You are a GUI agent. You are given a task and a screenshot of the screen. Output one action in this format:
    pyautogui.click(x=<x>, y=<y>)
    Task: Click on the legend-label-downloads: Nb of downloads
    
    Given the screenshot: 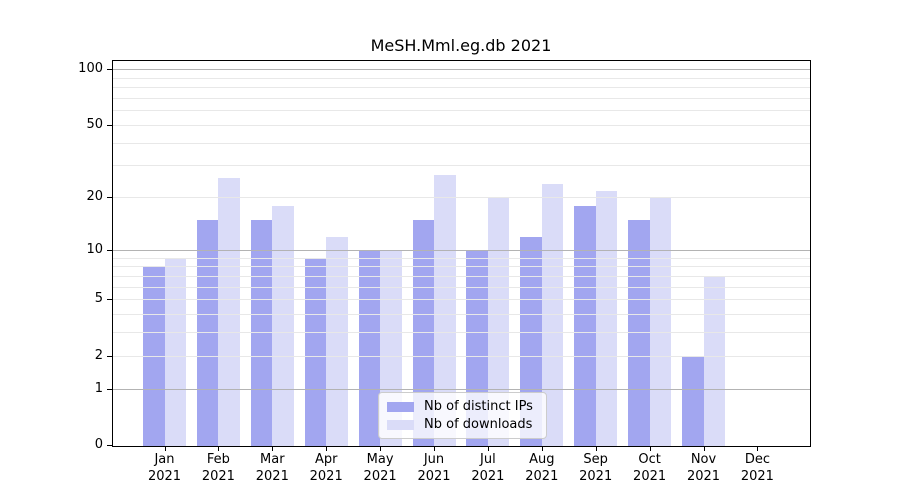 What is the action you would take?
    pyautogui.click(x=478, y=424)
    